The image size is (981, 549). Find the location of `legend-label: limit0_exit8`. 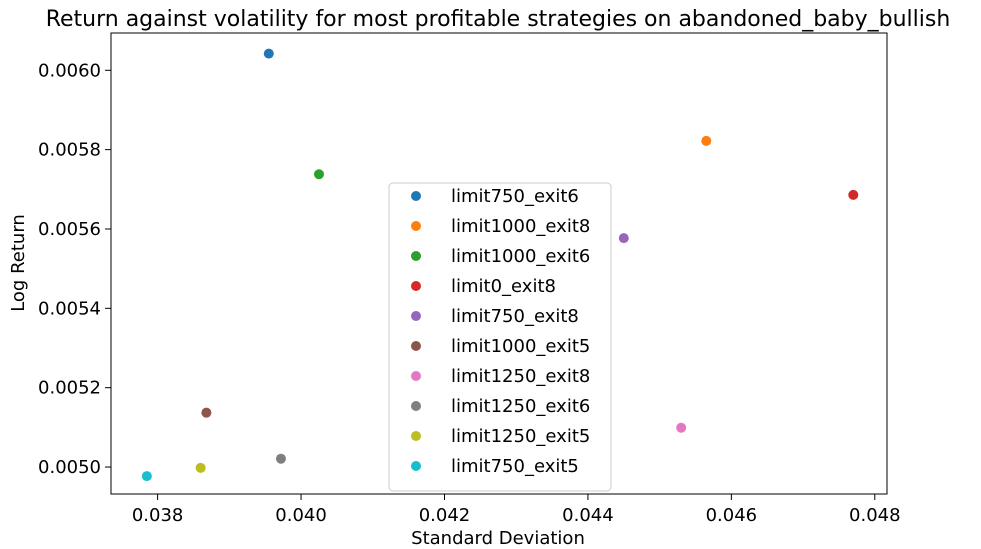

legend-label: limit0_exit8 is located at coordinates (503, 286).